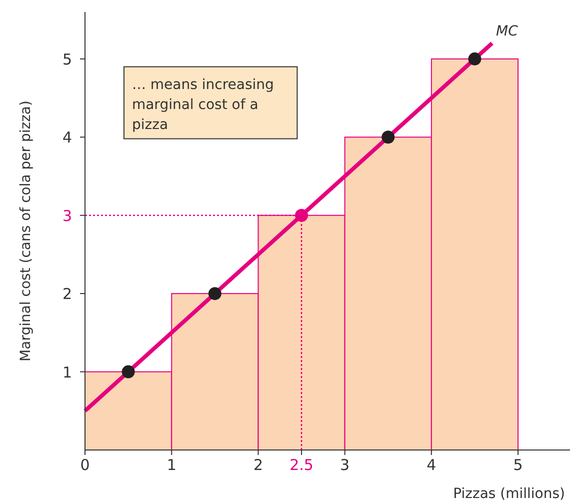 The width and height of the screenshot is (575, 502). What do you see at coordinates (509, 494) in the screenshot?
I see `x-axis-title: Pizzas (millions)` at bounding box center [509, 494].